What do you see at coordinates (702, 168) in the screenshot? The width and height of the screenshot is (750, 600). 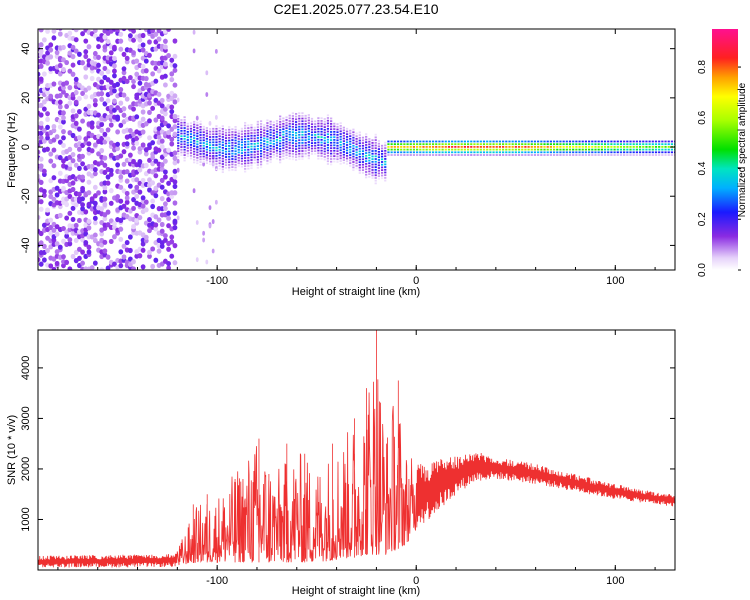 I see `colorbar-tick-label: 0.4` at bounding box center [702, 168].